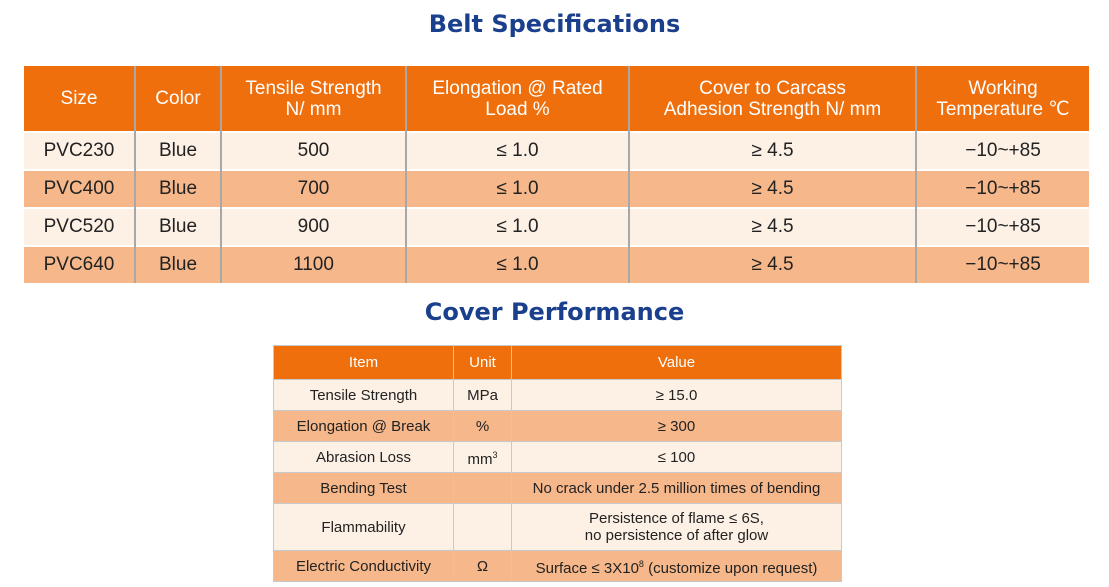  Describe the element at coordinates (482, 426) in the screenshot. I see `cell-unit: %` at that location.